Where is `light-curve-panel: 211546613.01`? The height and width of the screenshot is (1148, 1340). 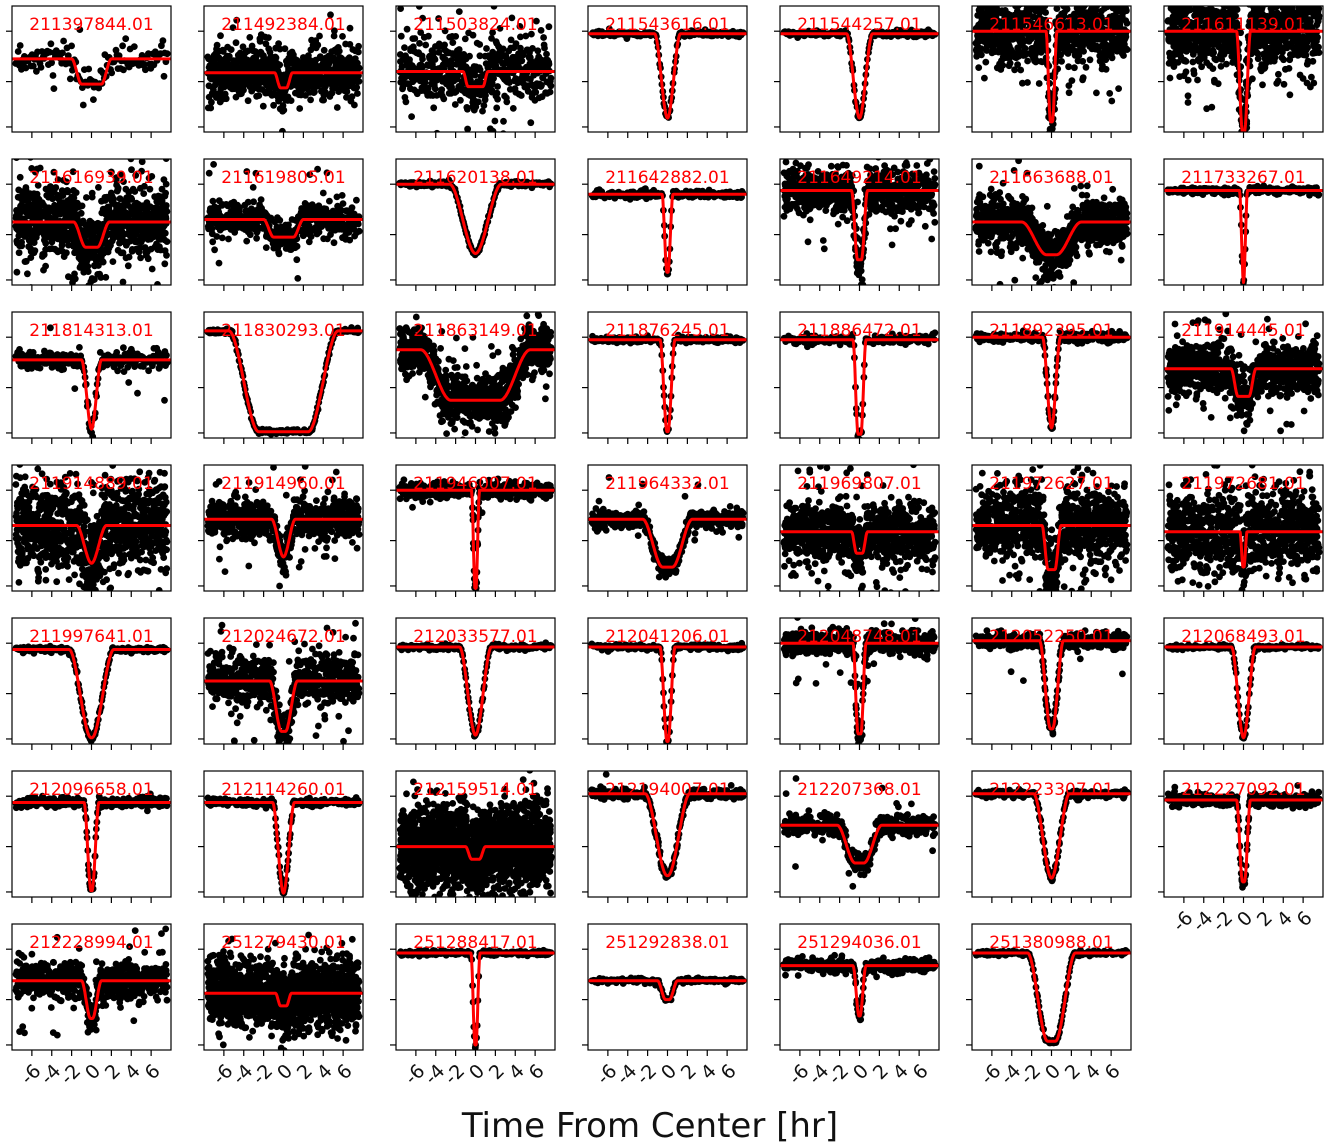 light-curve-panel: 211546613.01 is located at coordinates (1049, 69).